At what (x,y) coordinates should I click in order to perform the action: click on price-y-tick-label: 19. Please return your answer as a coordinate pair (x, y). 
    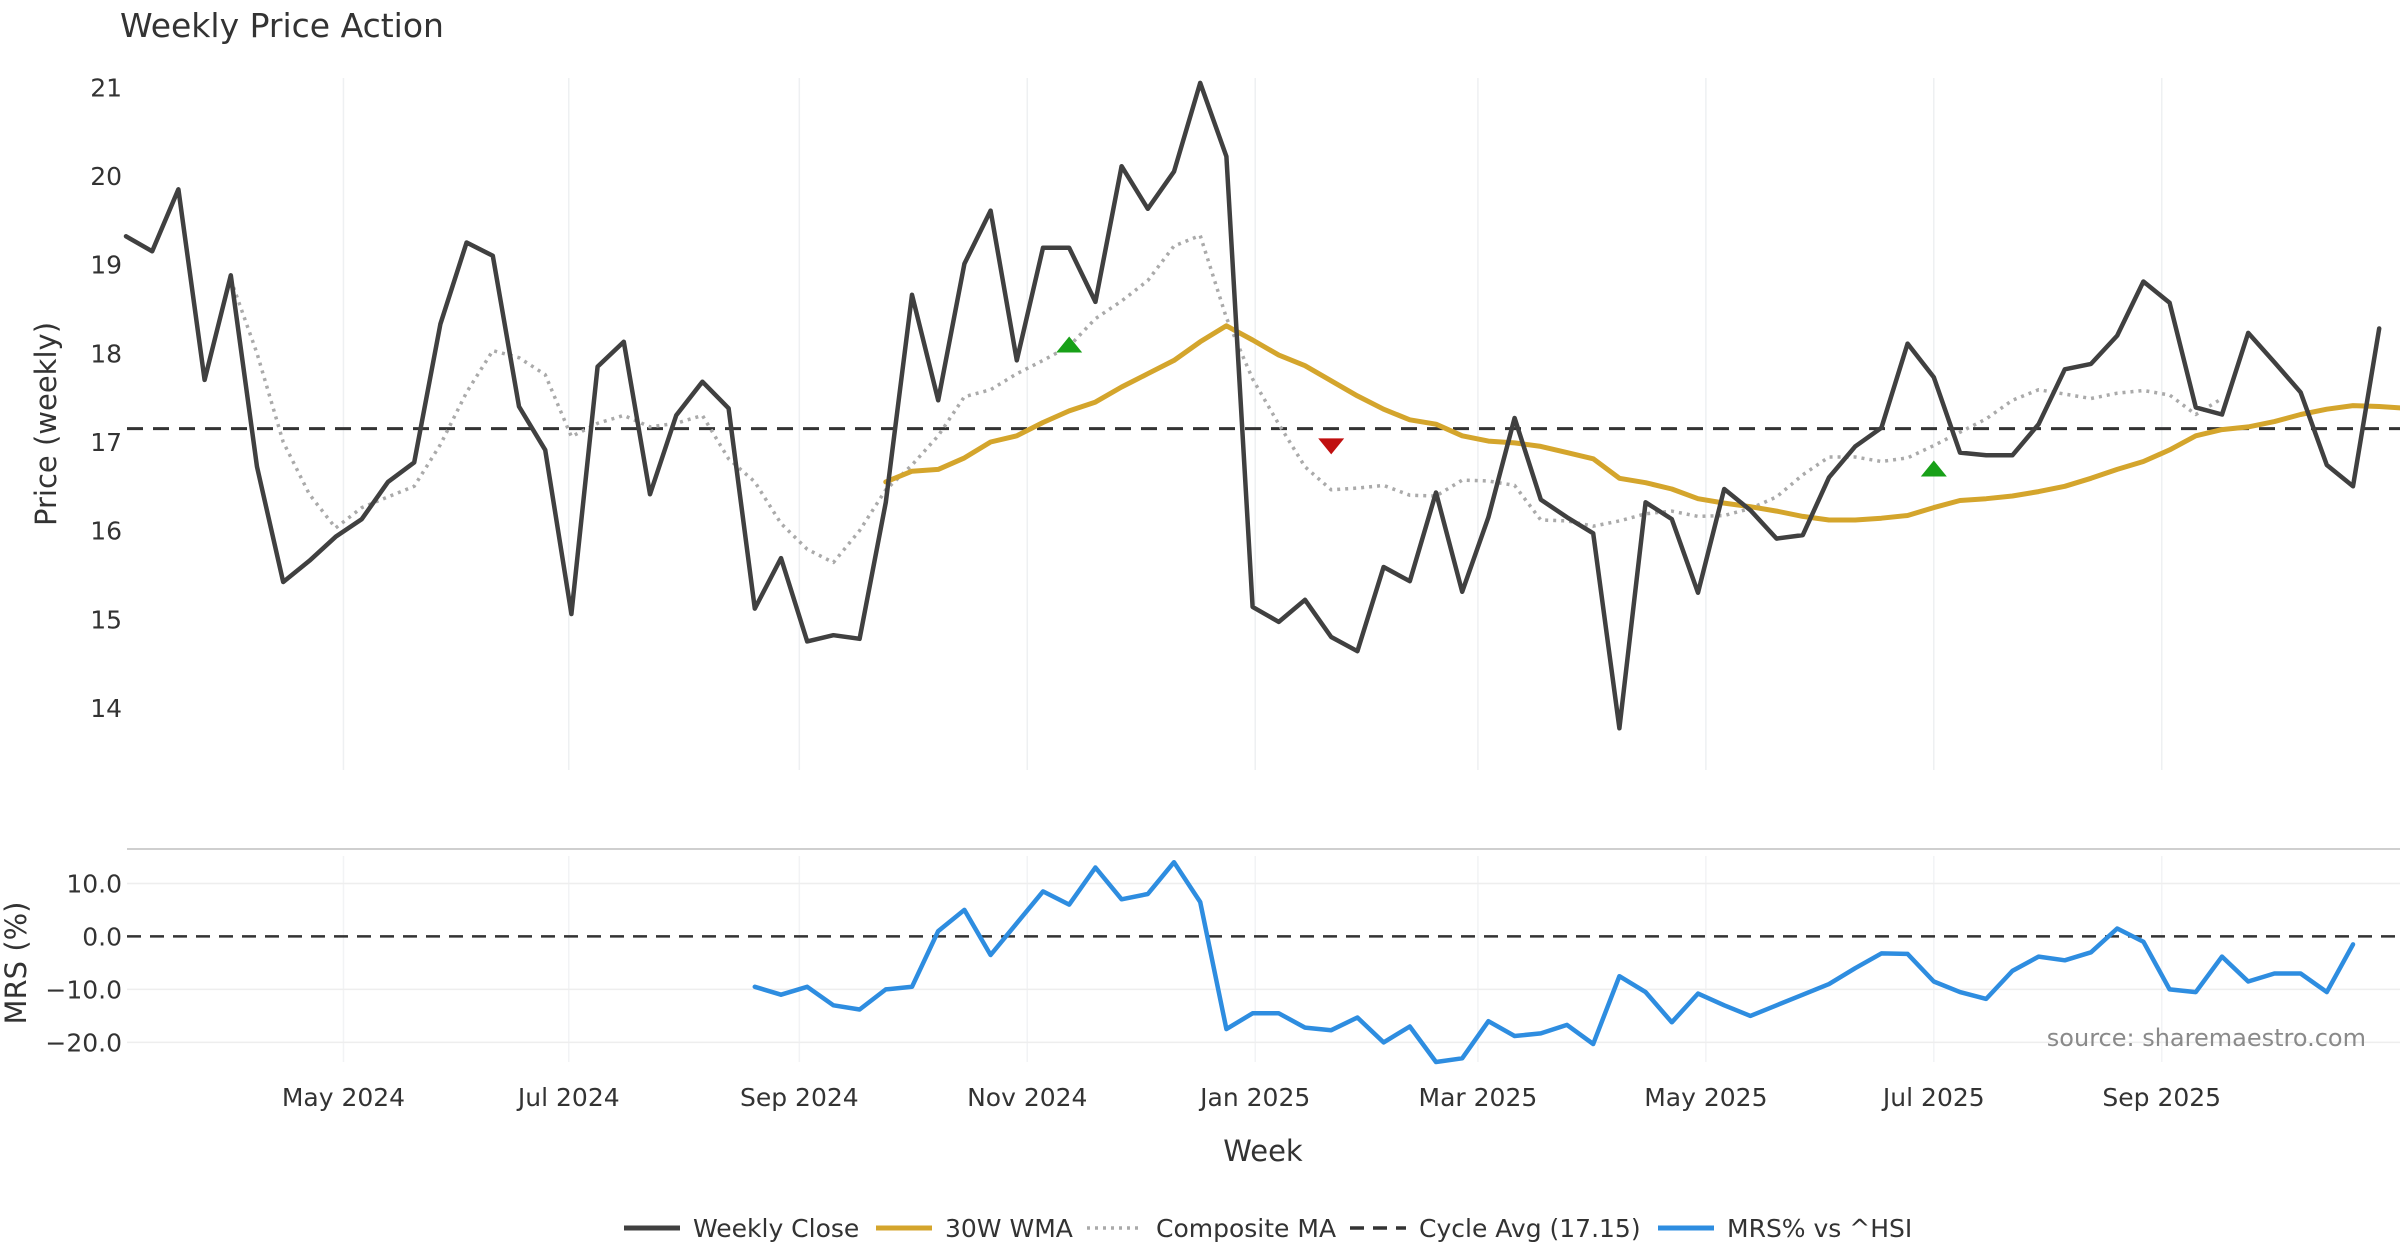
    Looking at the image, I should click on (106, 265).